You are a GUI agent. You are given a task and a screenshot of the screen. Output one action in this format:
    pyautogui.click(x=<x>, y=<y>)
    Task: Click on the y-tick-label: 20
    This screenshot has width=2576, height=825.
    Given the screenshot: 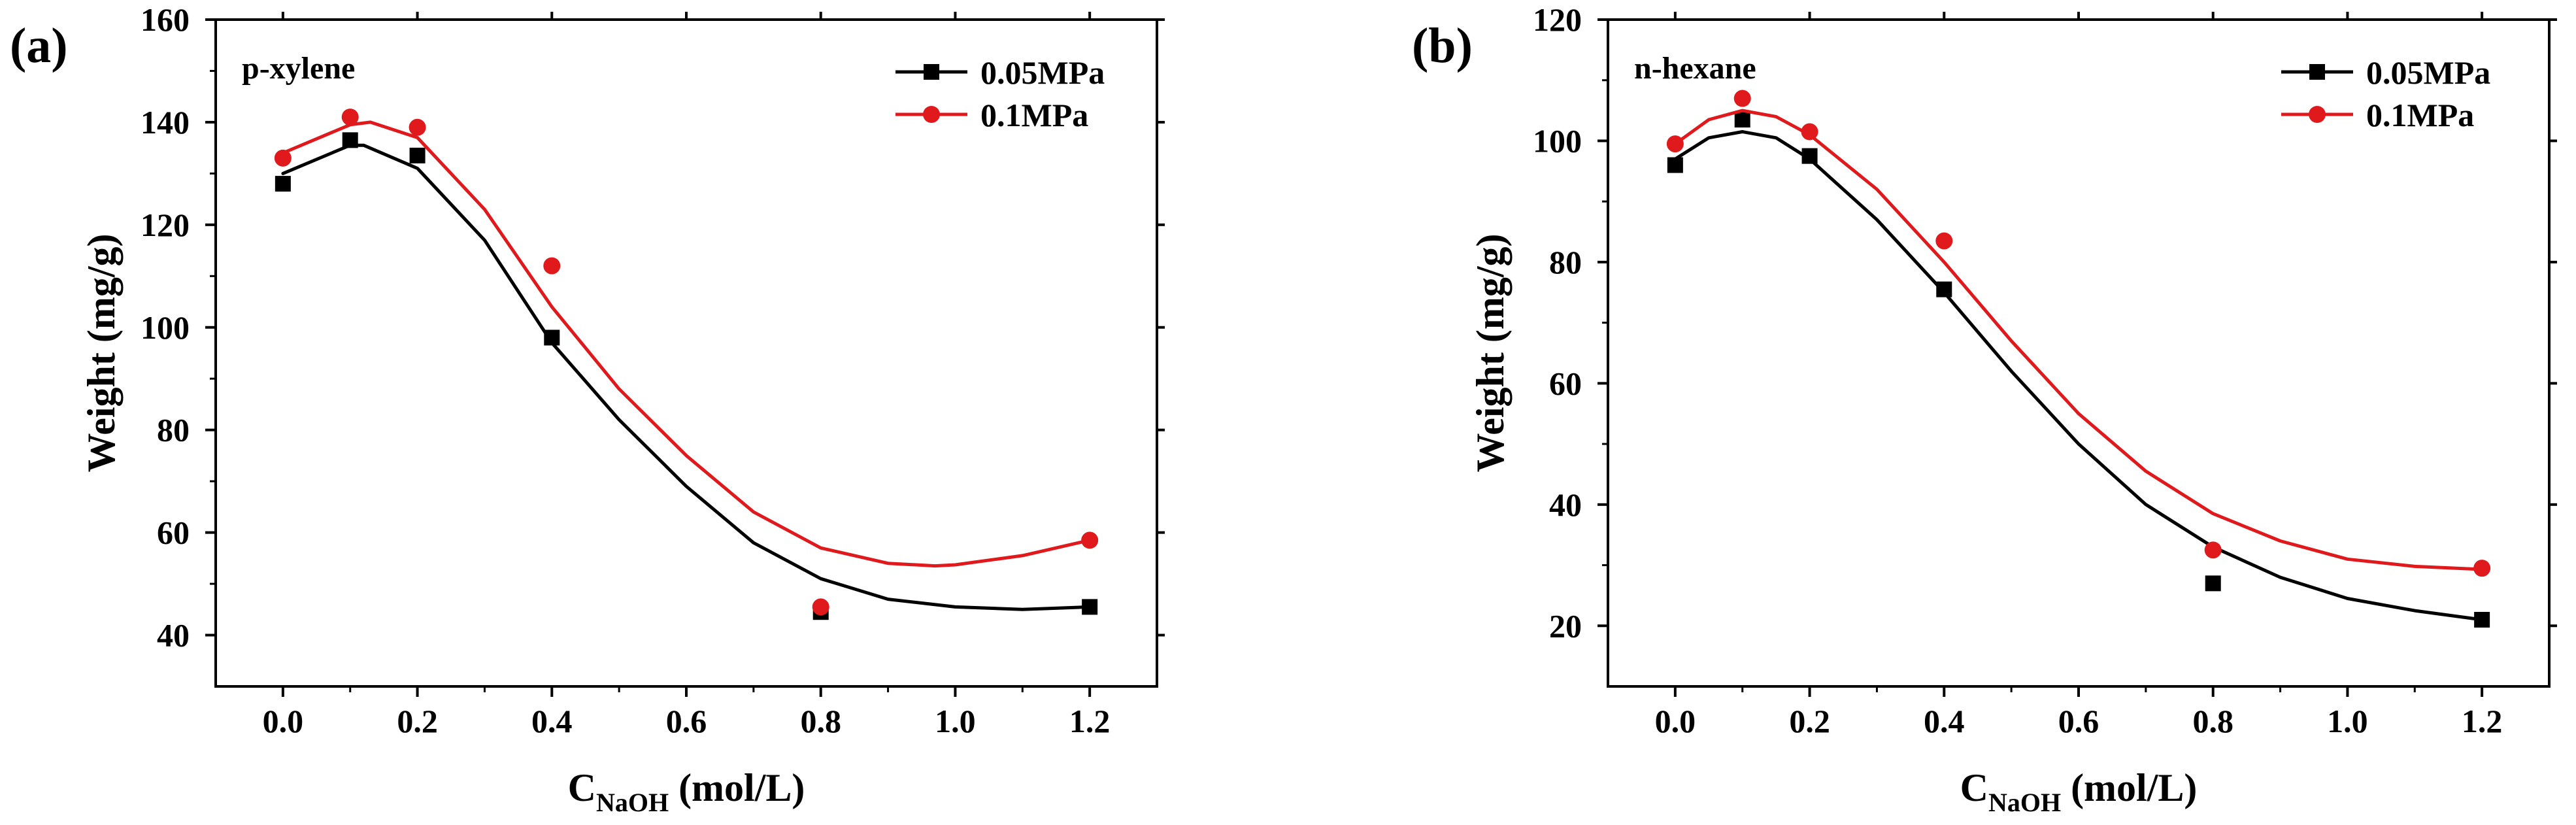 What is the action you would take?
    pyautogui.click(x=1566, y=625)
    